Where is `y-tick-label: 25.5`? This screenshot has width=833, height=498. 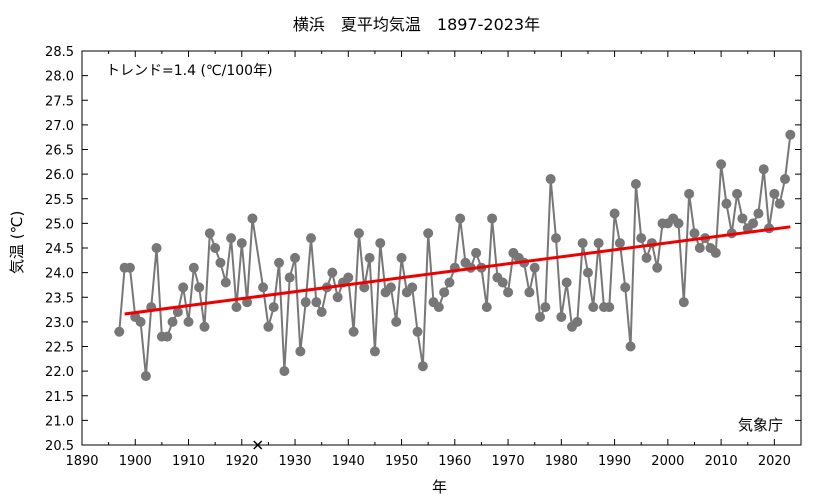
y-tick-label: 25.5 is located at coordinates (59, 200).